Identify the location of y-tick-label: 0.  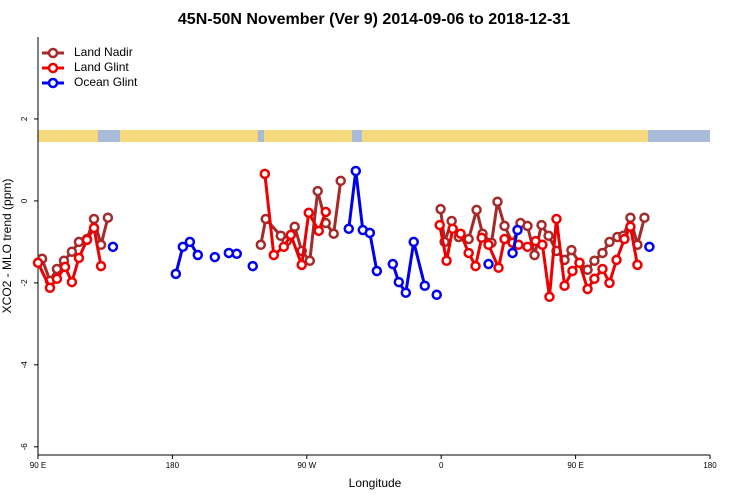
(24, 200).